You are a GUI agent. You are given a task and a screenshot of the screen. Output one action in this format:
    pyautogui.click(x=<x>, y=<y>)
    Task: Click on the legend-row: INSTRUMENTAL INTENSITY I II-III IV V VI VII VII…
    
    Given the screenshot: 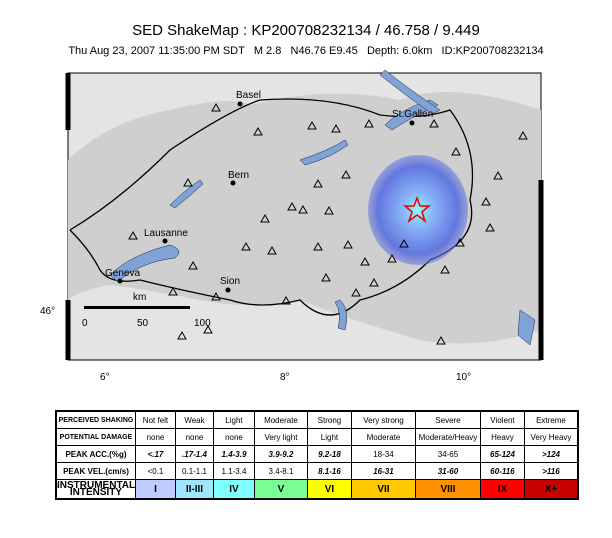 What is the action you would take?
    pyautogui.click(x=317, y=489)
    